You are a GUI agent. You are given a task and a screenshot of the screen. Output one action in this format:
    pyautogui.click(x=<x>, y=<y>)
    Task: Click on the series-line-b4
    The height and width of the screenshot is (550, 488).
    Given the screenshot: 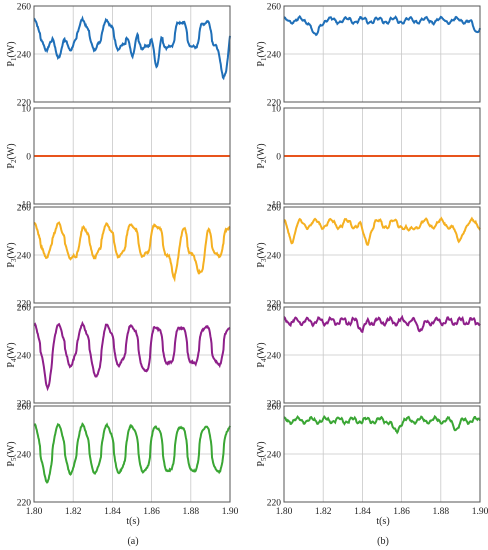 What is the action you would take?
    pyautogui.click(x=382, y=323)
    